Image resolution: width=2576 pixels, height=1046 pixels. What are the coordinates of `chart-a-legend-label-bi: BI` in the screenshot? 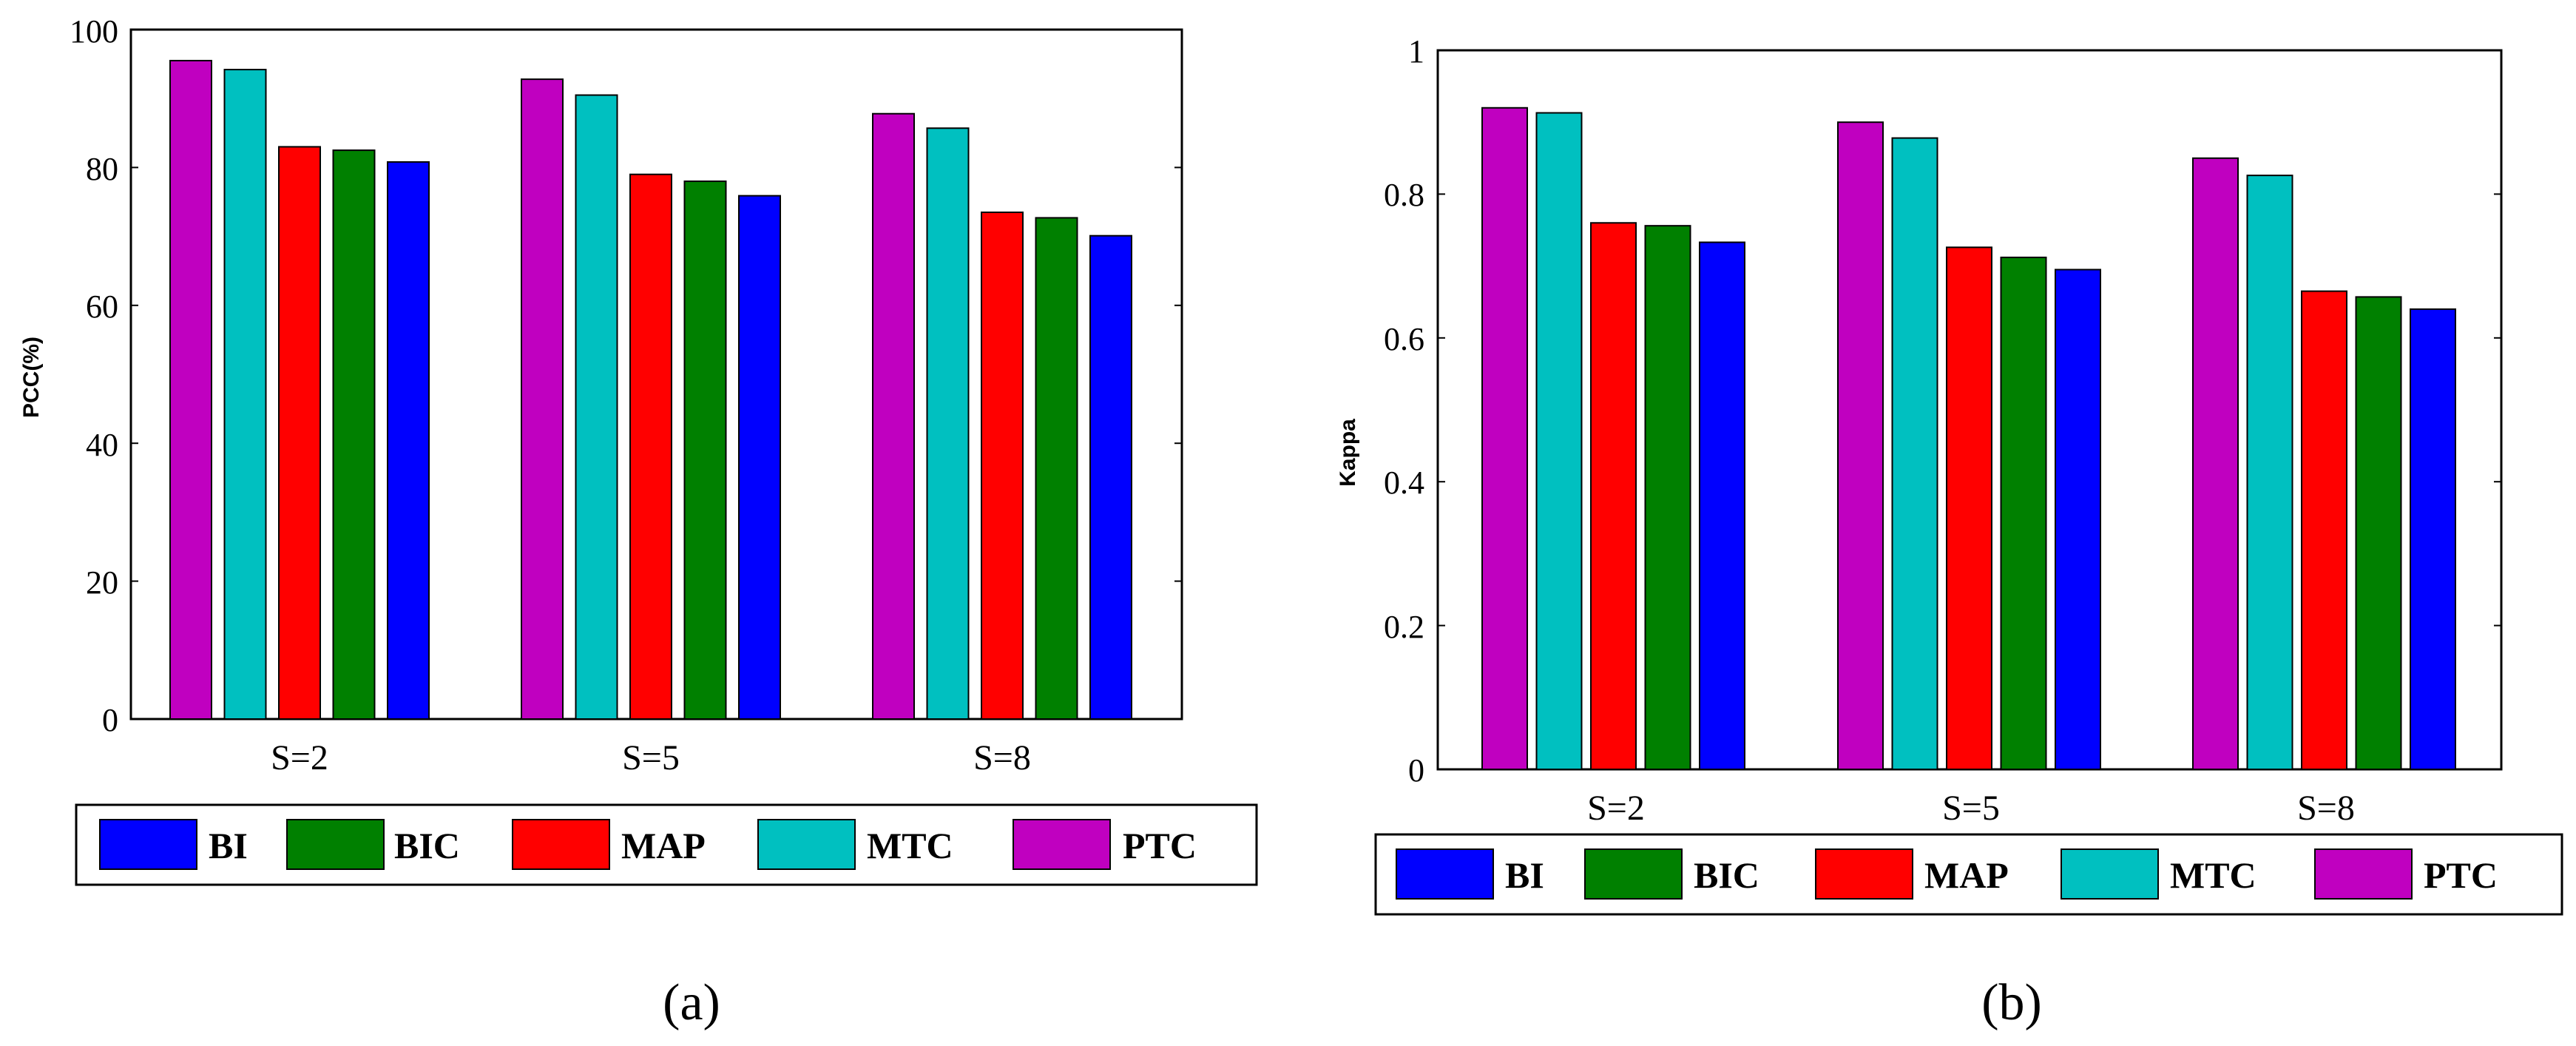 It's located at (228, 845).